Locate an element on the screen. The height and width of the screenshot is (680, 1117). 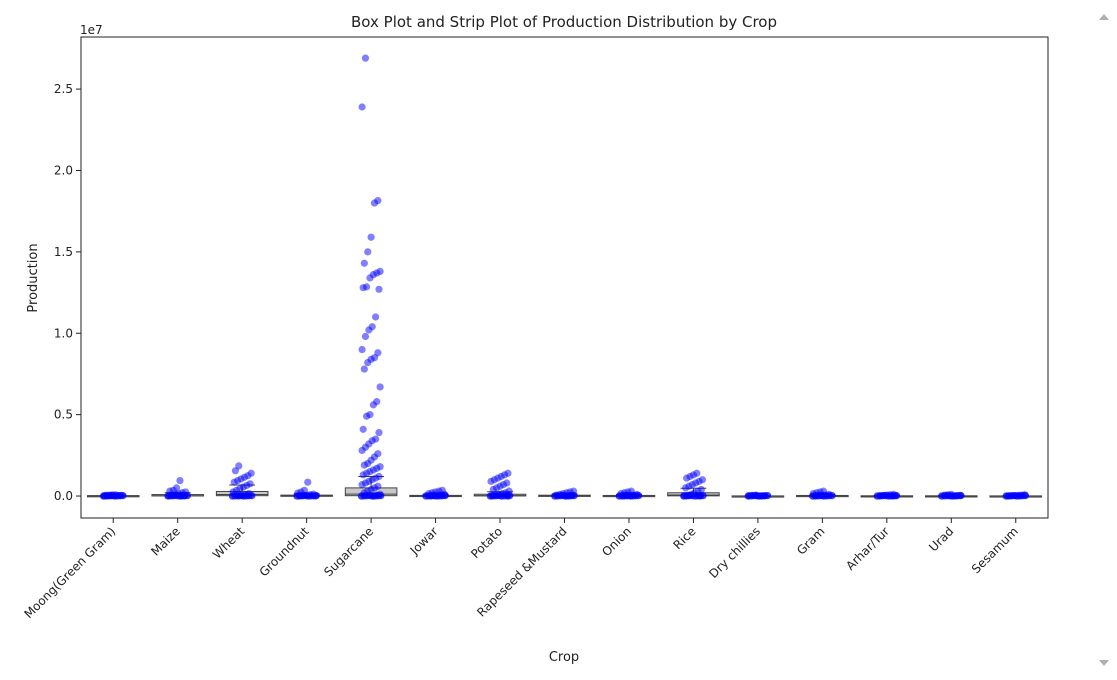
x-tick-label: Onion is located at coordinates (616, 541).